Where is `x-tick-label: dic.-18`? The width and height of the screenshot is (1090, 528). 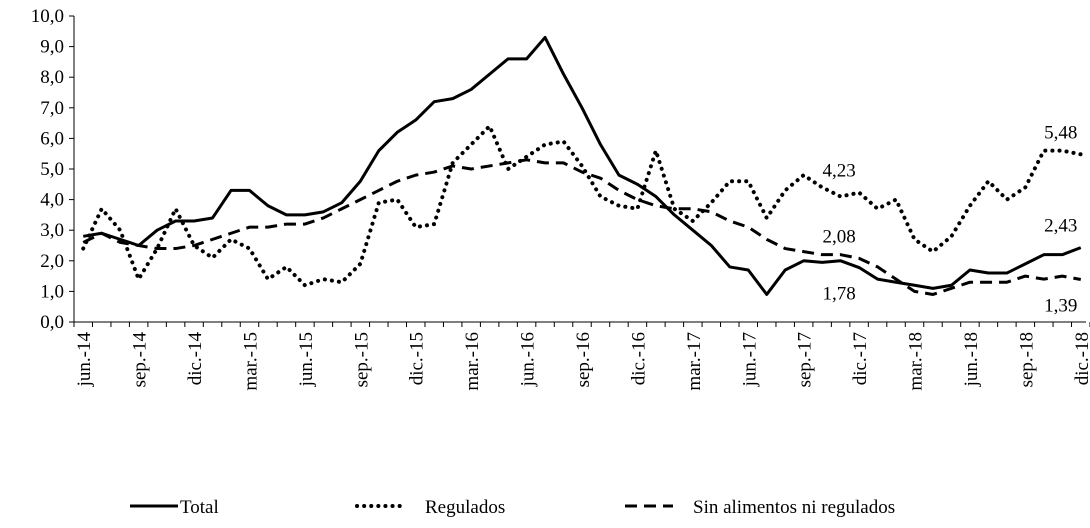 x-tick-label: dic.-18 is located at coordinates (1081, 358).